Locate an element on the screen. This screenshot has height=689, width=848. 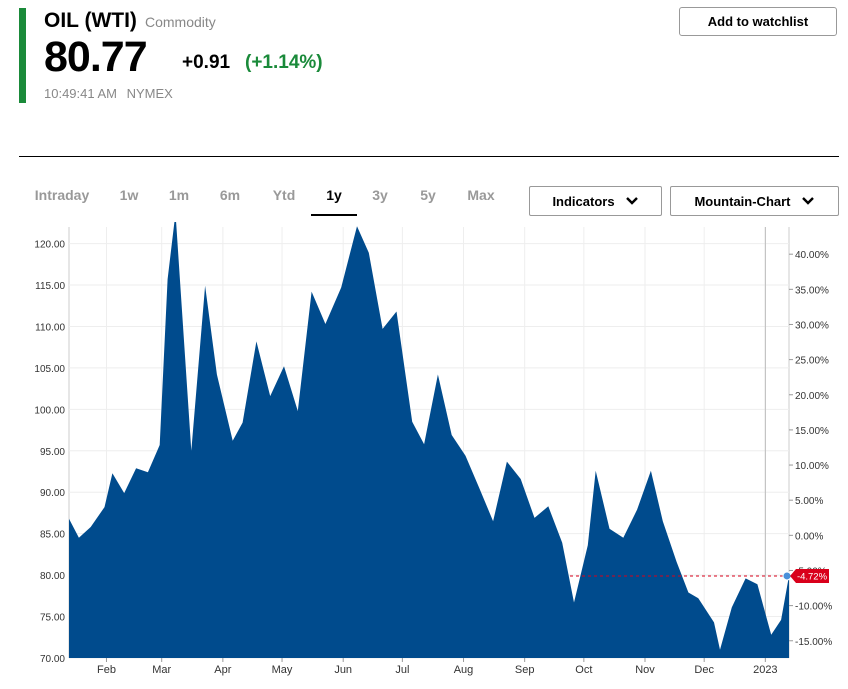
tab-5y: 5y is located at coordinates (428, 195).